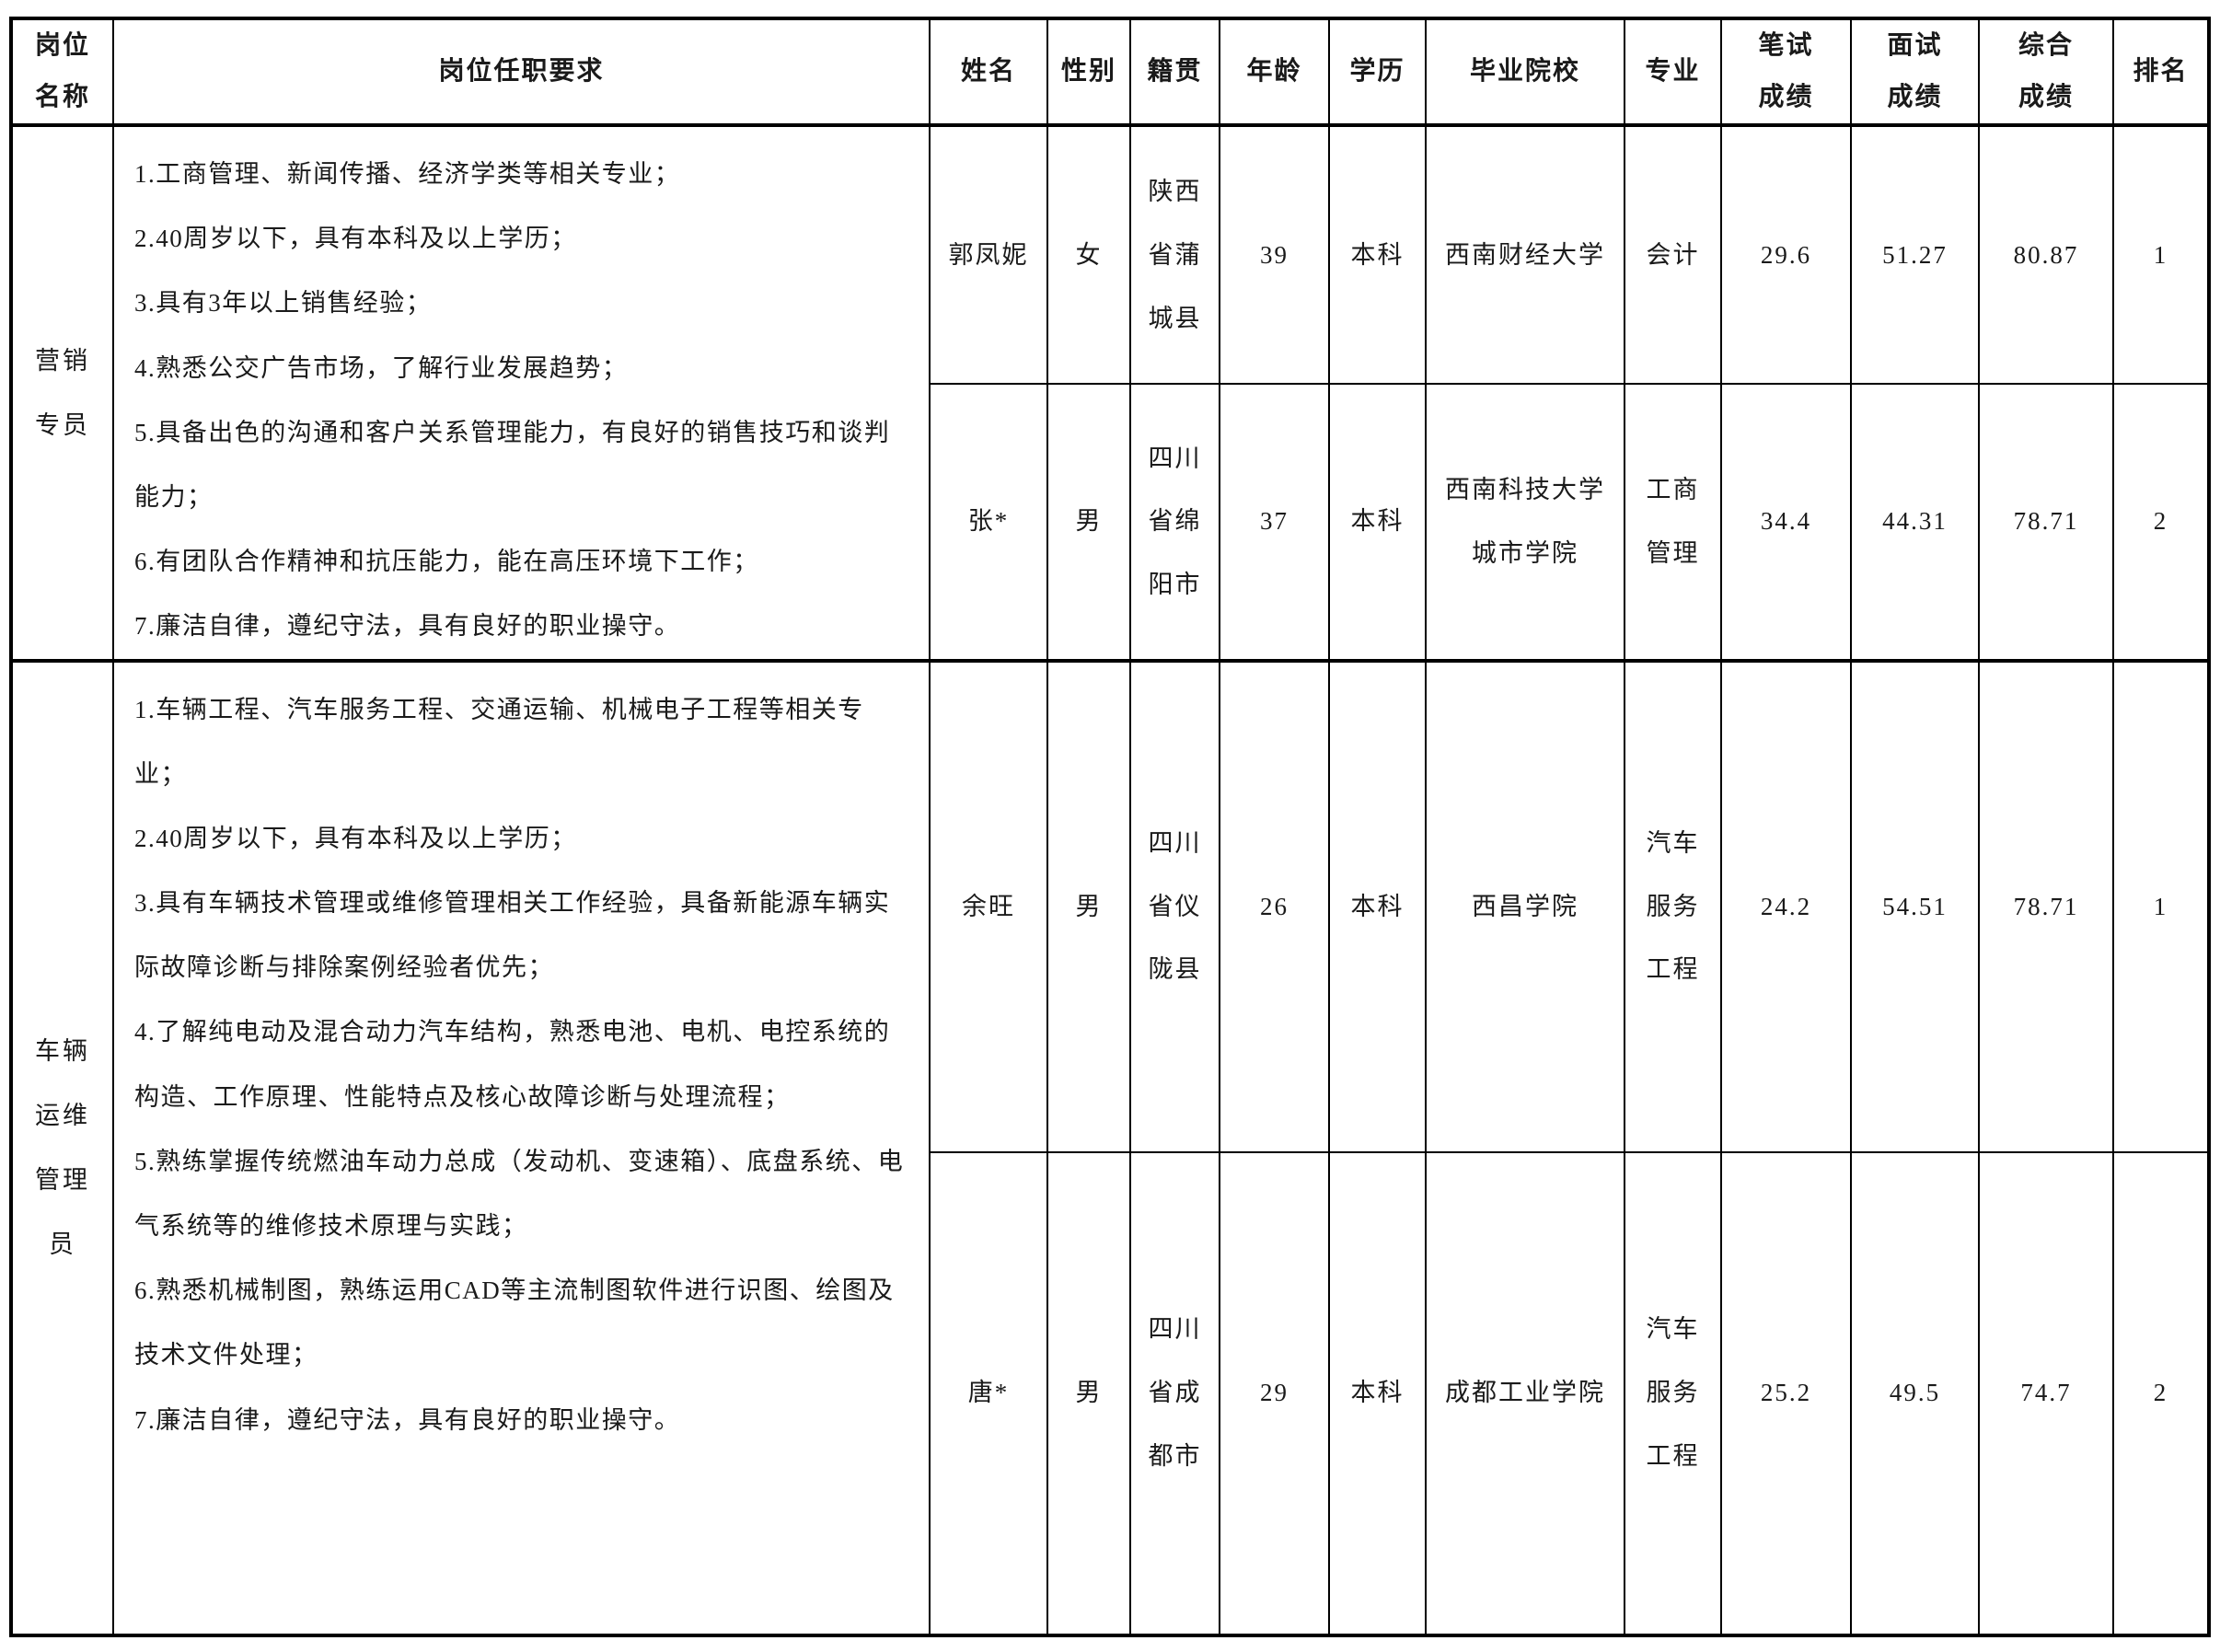  I want to click on requirement-item: 5.具备出色的沟通和客户关系管理能力，有良好的销售技巧和谈判能力；, so click(513, 464).